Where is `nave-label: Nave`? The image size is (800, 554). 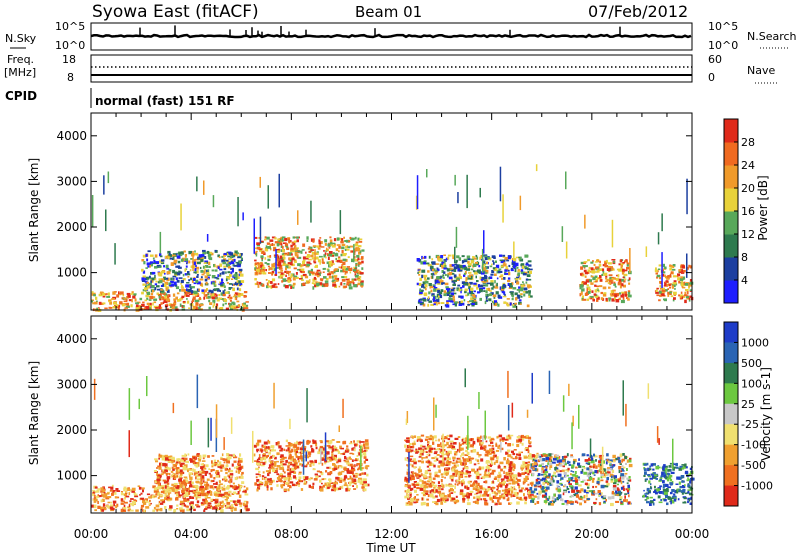
nave-label: Nave is located at coordinates (761, 70).